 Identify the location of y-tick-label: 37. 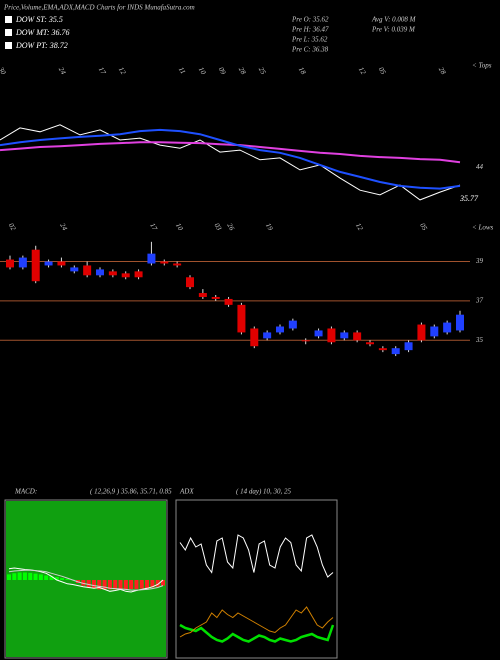
(479, 301).